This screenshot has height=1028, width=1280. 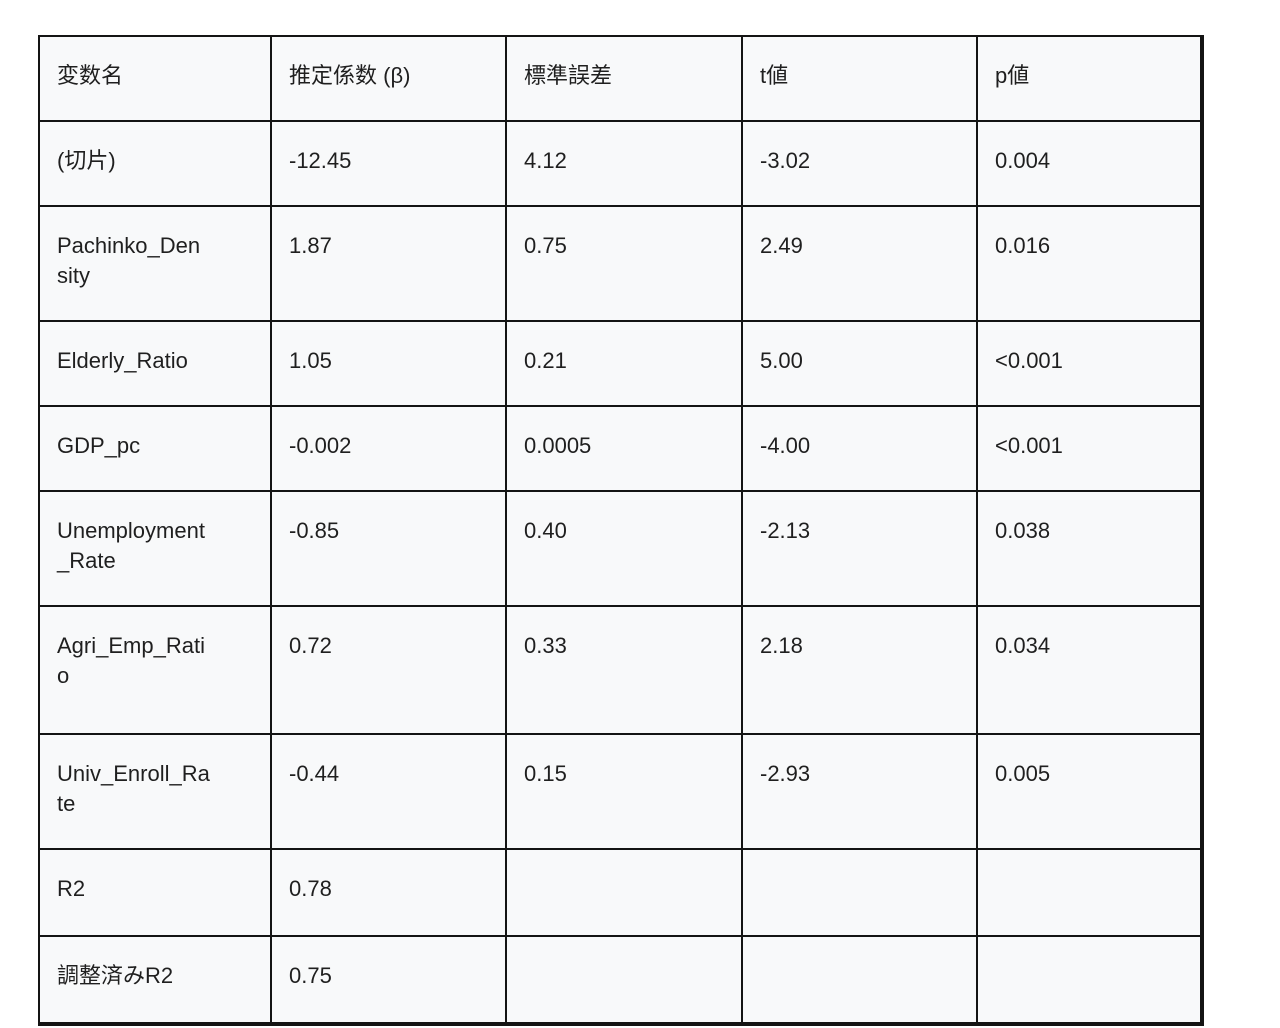 I want to click on table-row-adjusted-r2: 調整済みR2 0.75, so click(x=621, y=980).